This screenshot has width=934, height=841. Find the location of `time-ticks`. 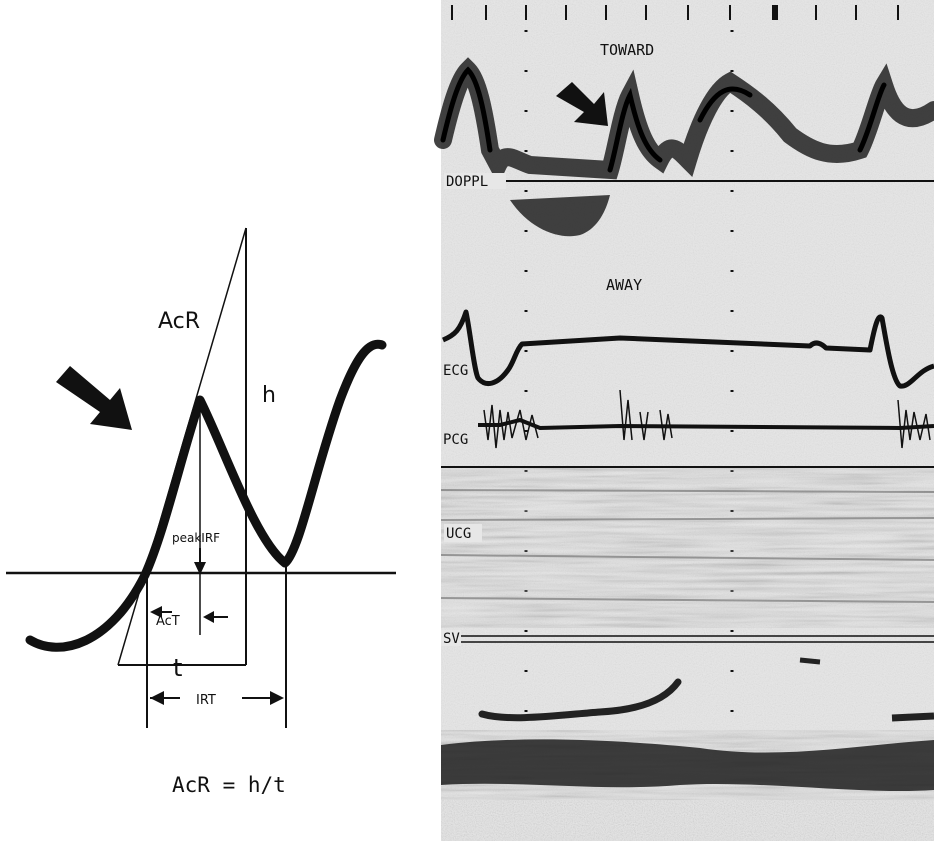

time-ticks is located at coordinates (675, 12).